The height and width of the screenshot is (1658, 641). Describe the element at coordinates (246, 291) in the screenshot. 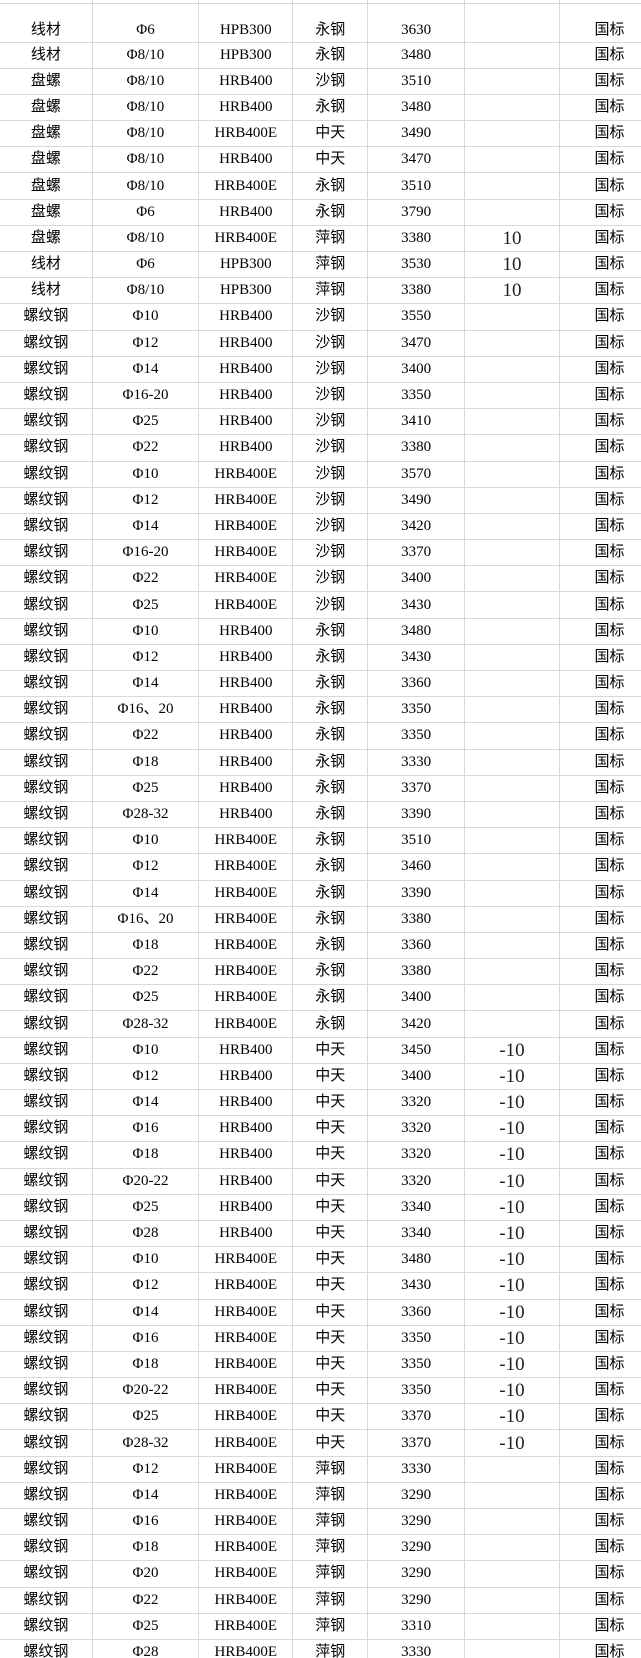

I see `cell-grade: HPB300` at that location.